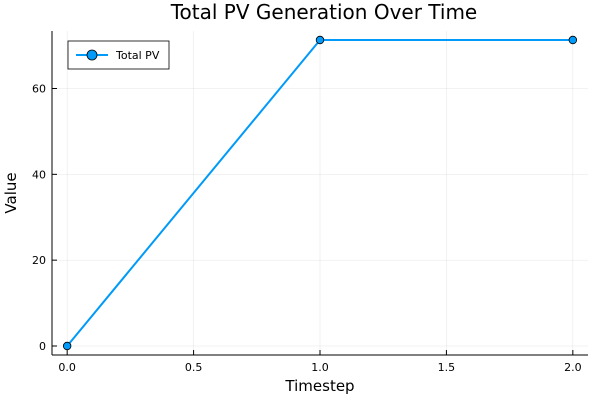  What do you see at coordinates (39, 174) in the screenshot?
I see `y-tick-label: 40` at bounding box center [39, 174].